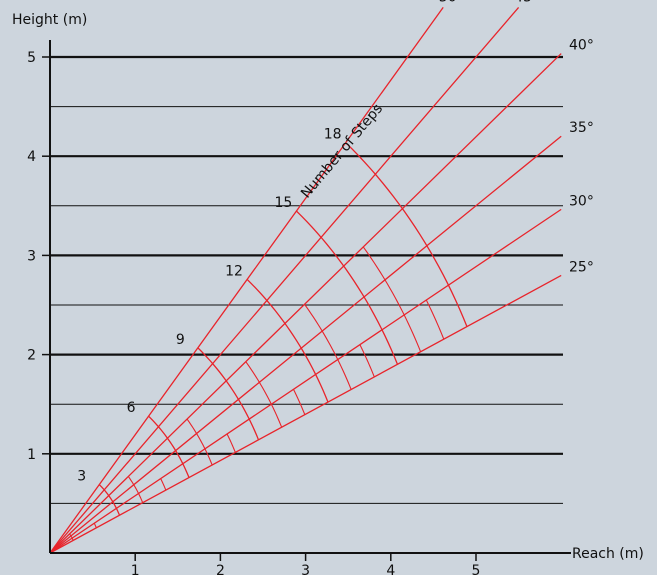  What do you see at coordinates (31, 356) in the screenshot?
I see `y-tick-label: 2` at bounding box center [31, 356].